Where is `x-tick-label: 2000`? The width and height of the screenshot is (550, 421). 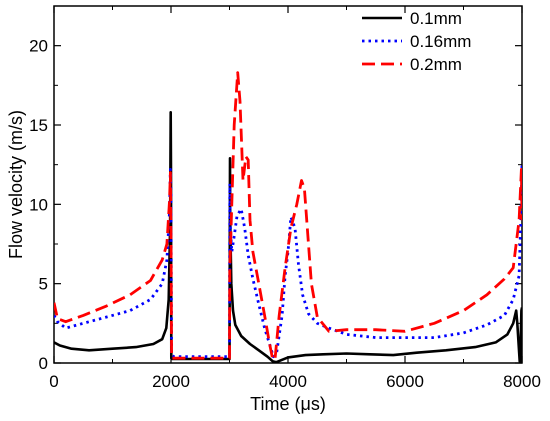 x-tick-label: 2000 is located at coordinates (171, 381).